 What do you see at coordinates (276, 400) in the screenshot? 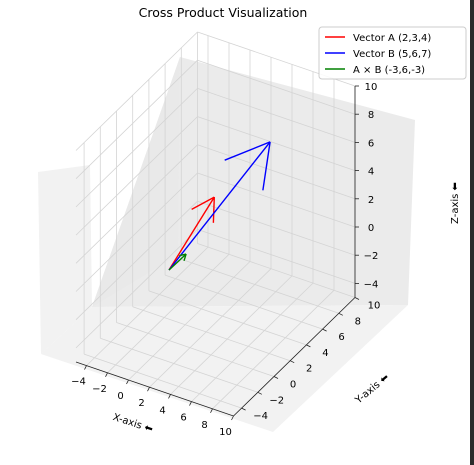
I see `y-tick-label: −2` at bounding box center [276, 400].